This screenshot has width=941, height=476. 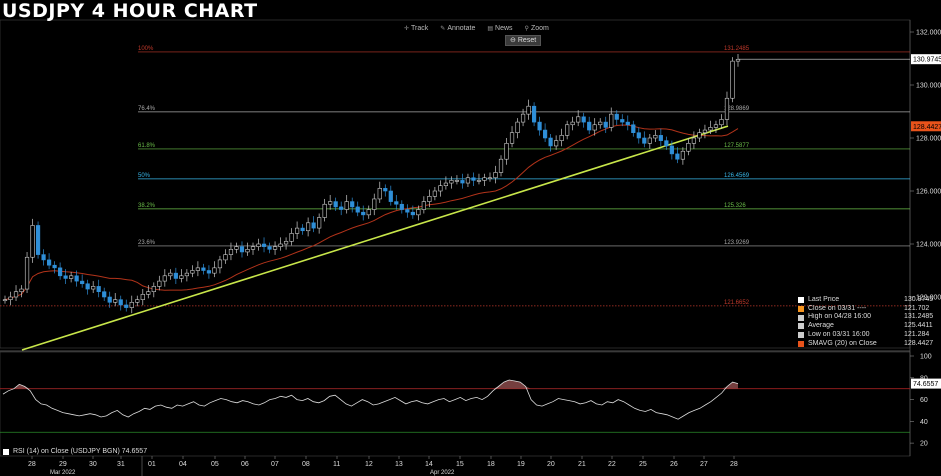 What do you see at coordinates (183, 464) in the screenshot?
I see `x-tick-label: 04` at bounding box center [183, 464].